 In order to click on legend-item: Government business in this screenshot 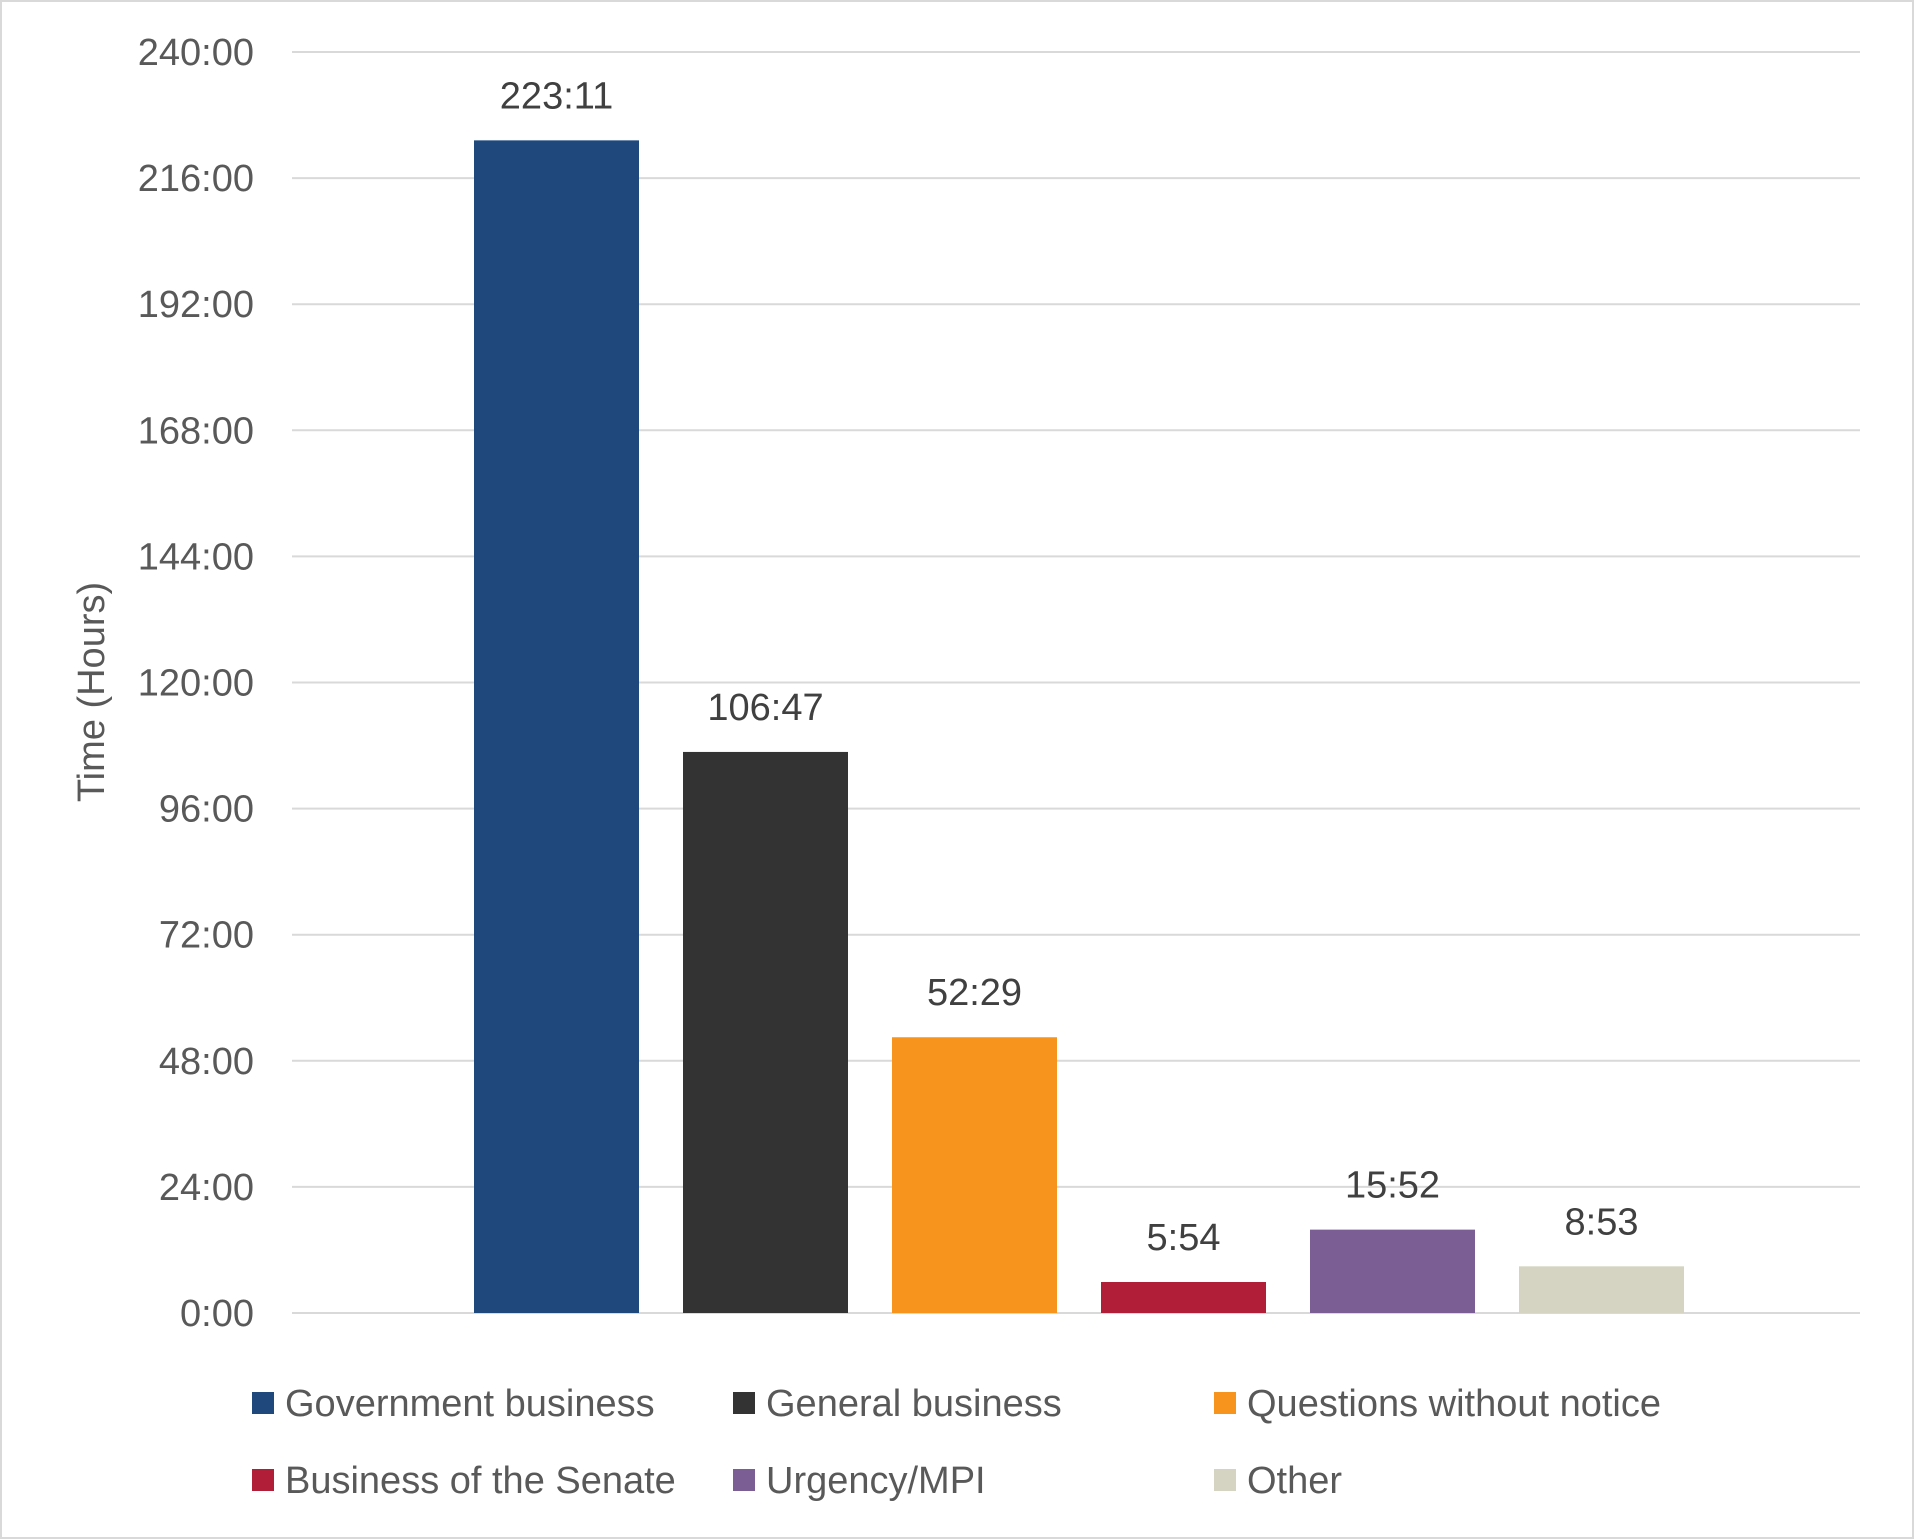, I will do `click(453, 1404)`.